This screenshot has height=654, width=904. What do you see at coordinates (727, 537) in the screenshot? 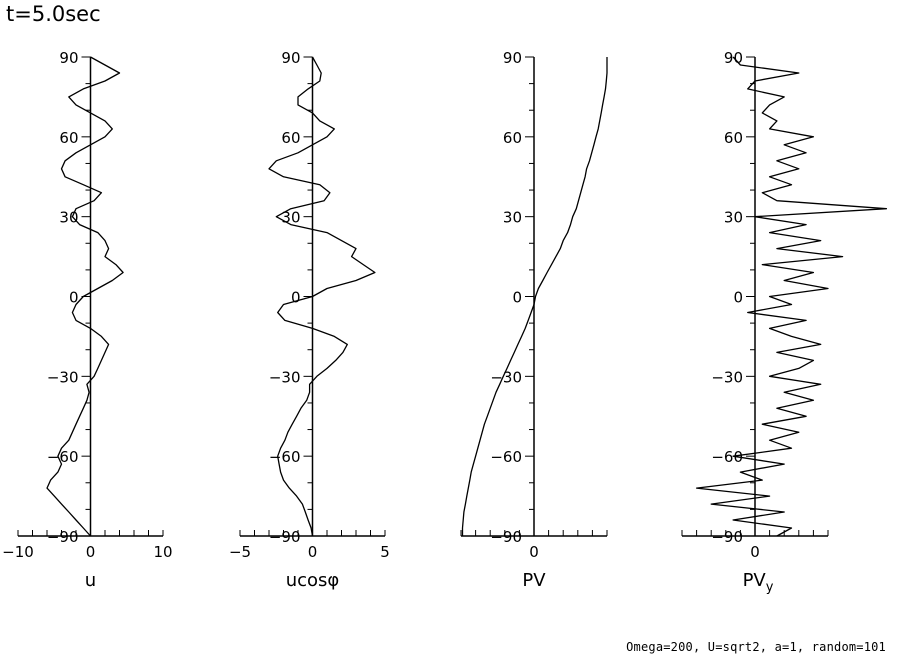
I see `panel-4-y-tick-label: −90` at bounding box center [727, 537].